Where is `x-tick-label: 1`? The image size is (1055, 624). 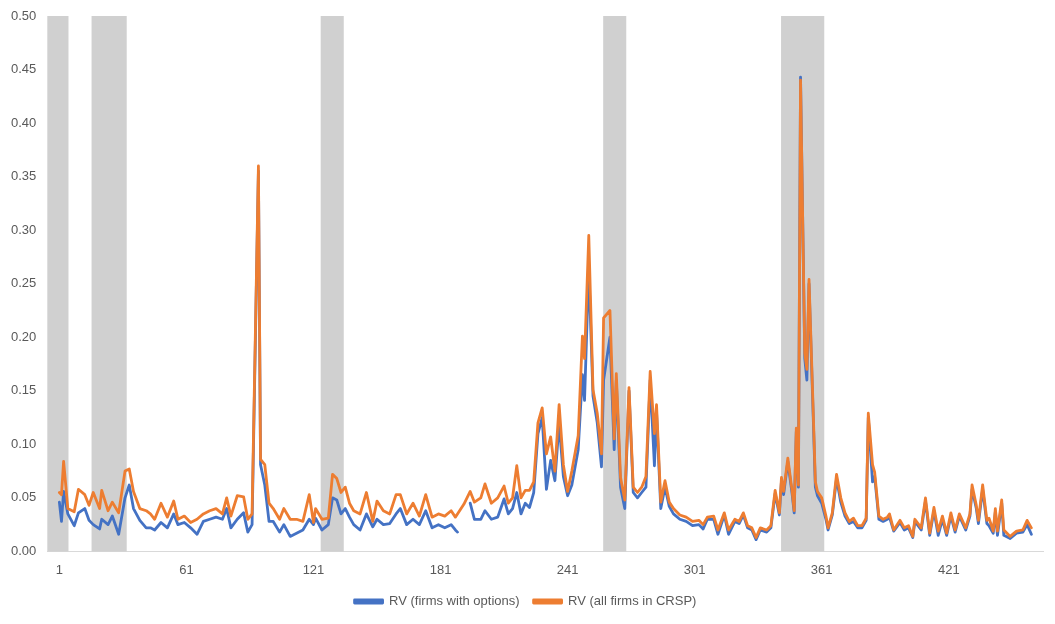
x-tick-label: 1 is located at coordinates (59, 569).